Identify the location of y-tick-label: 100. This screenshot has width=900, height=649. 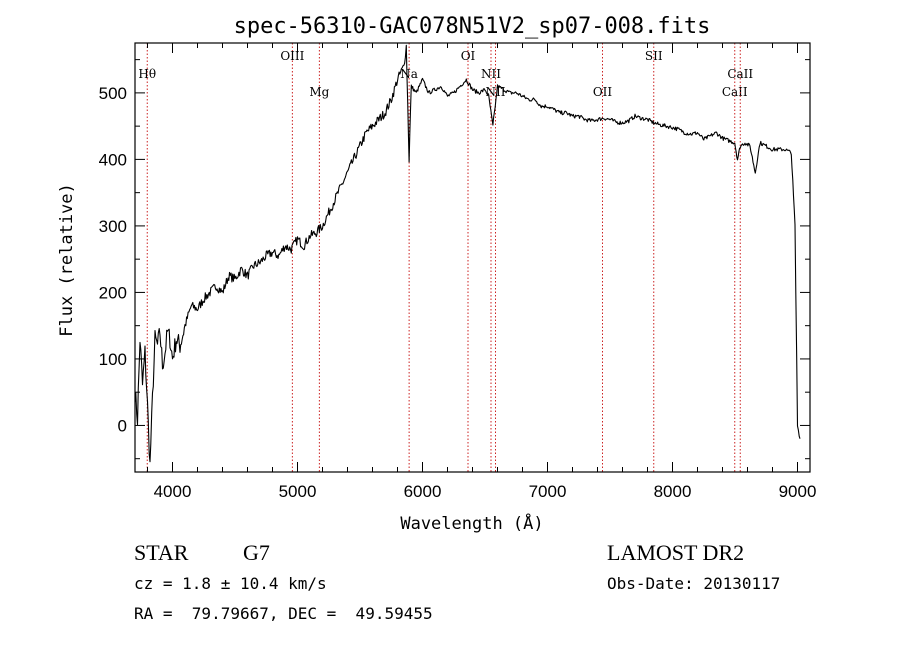
(113, 359).